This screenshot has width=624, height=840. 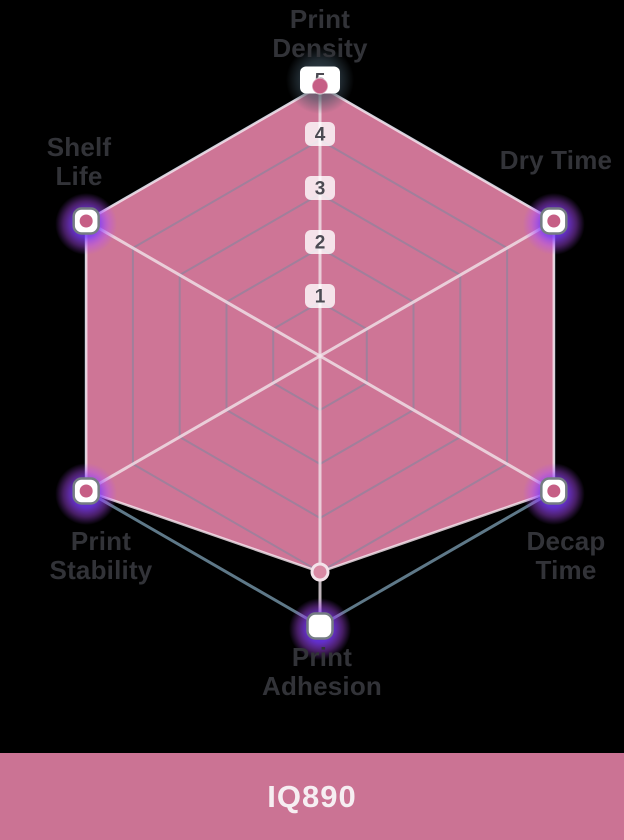 What do you see at coordinates (566, 541) in the screenshot?
I see `axis-label-line: Decap` at bounding box center [566, 541].